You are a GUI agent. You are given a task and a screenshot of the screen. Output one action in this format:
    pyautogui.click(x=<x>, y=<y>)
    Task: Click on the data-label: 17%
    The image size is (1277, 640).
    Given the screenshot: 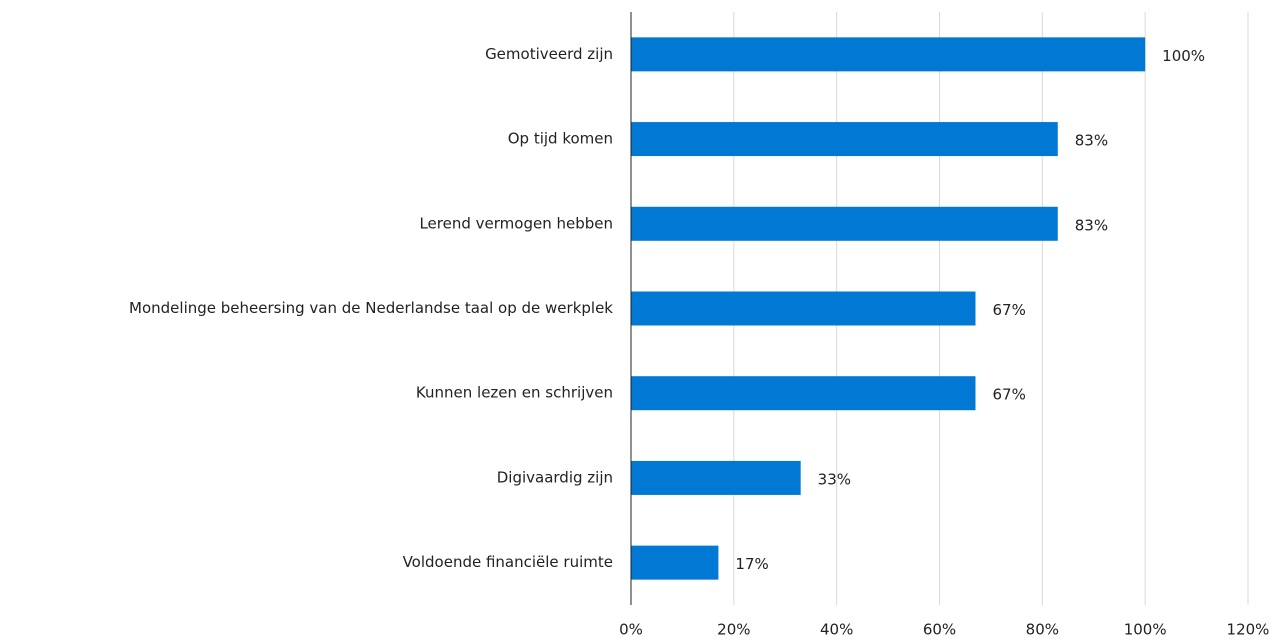 What is the action you would take?
    pyautogui.click(x=751, y=564)
    